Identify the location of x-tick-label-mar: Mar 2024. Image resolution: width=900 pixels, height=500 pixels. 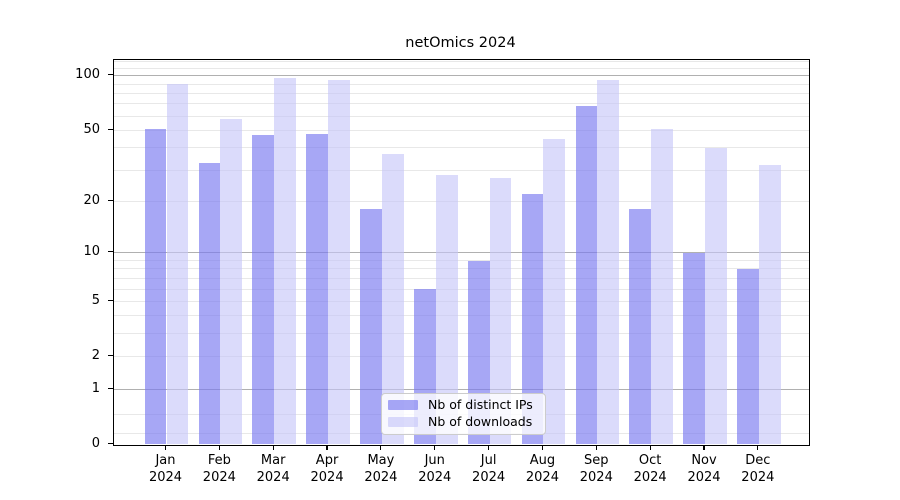
(273, 469).